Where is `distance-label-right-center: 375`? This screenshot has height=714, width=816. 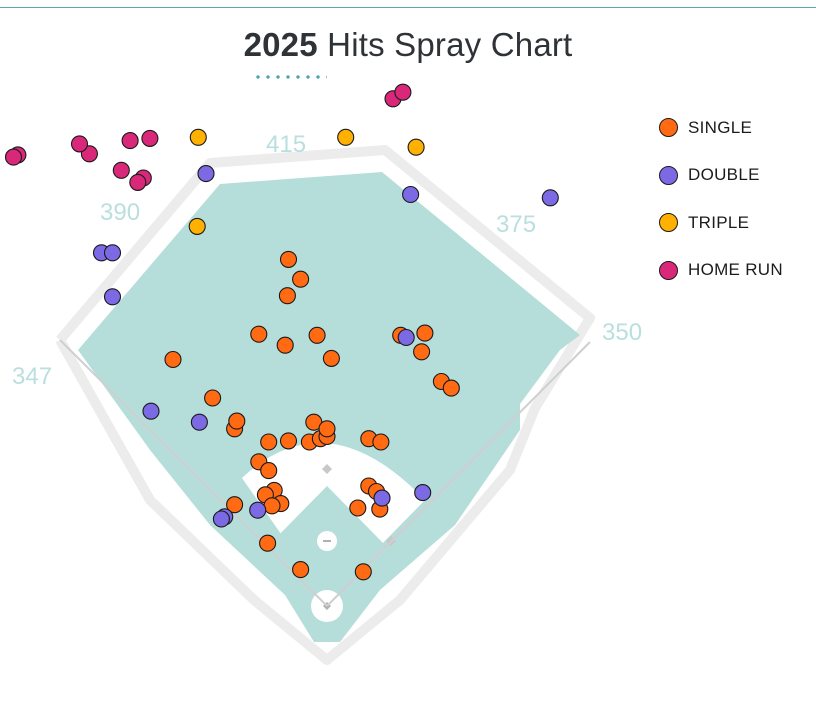 distance-label-right-center: 375 is located at coordinates (516, 224).